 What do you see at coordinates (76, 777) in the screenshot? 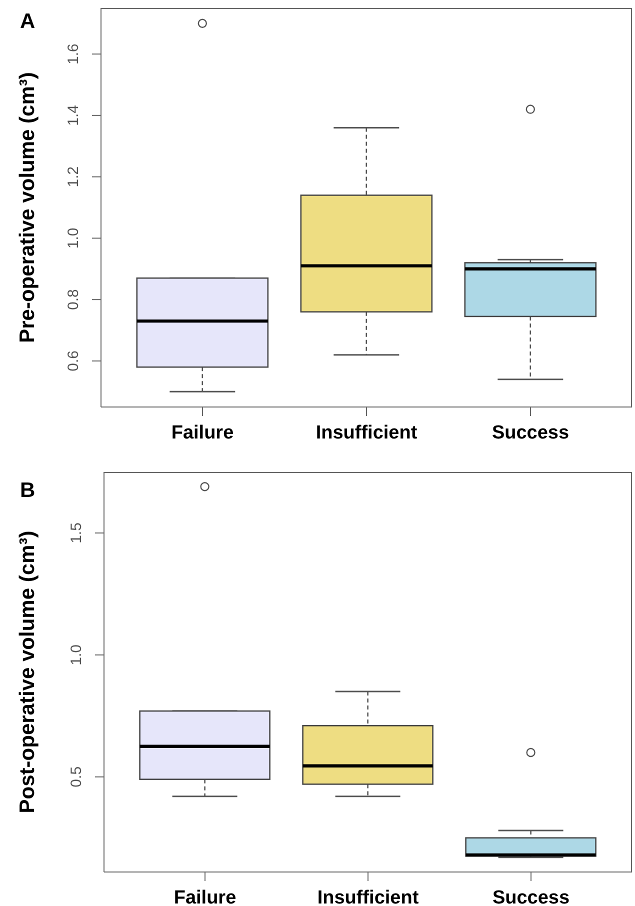
I see `y-tick-label: 0.5` at bounding box center [76, 777].